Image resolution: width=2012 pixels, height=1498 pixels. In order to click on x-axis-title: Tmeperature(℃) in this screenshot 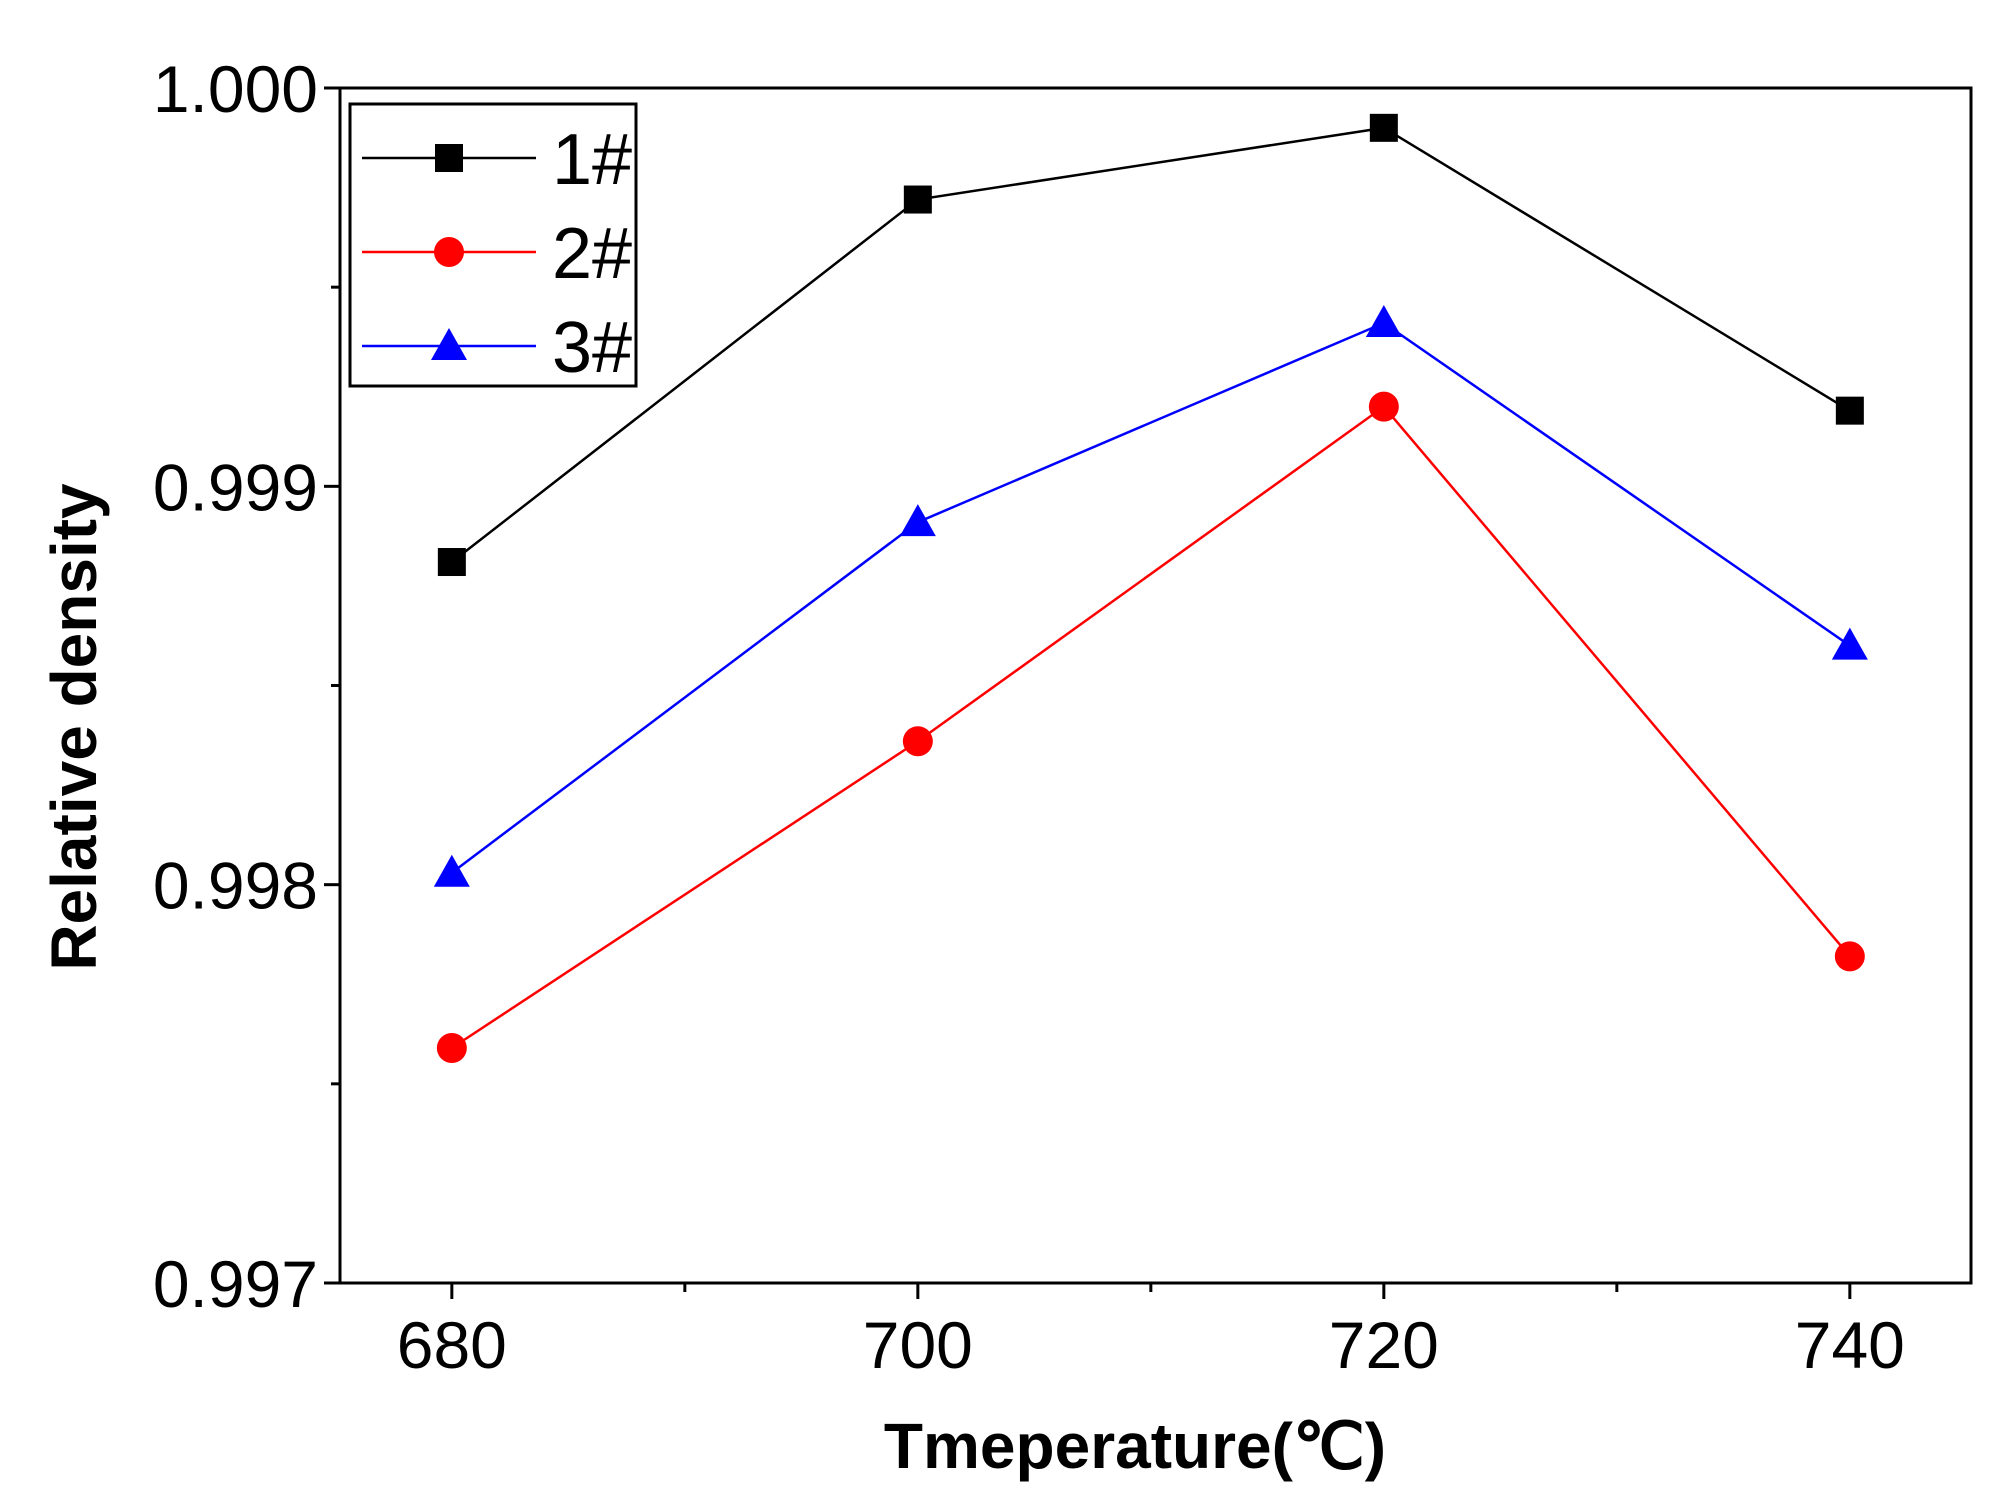, I will do `click(1135, 1446)`.